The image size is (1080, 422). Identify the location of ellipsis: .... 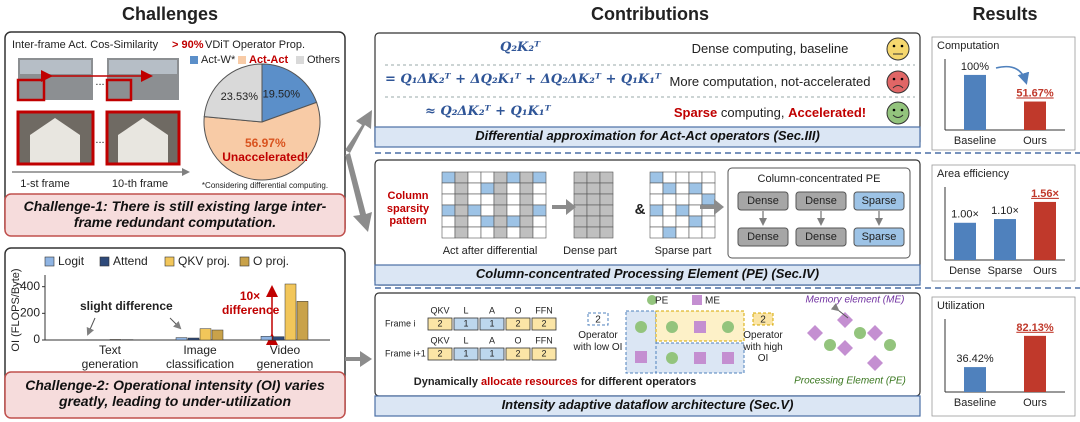
(99, 82).